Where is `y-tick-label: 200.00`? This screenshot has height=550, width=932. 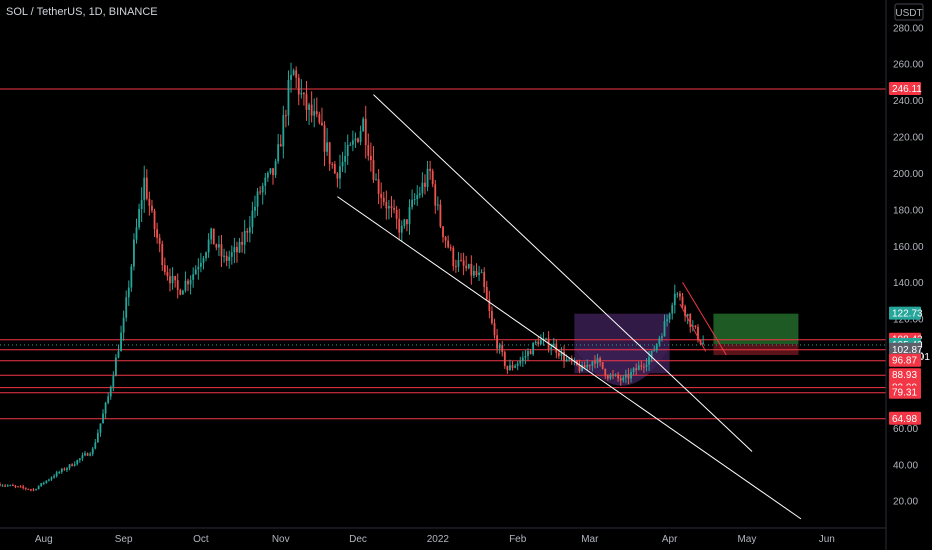 y-tick-label: 200.00 is located at coordinates (908, 174).